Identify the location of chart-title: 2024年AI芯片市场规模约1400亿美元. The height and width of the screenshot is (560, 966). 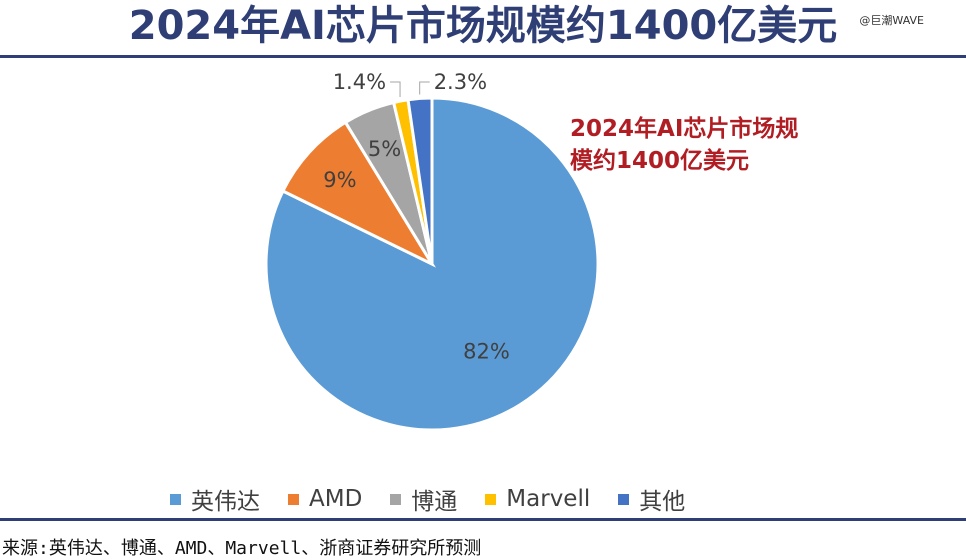
(483, 26).